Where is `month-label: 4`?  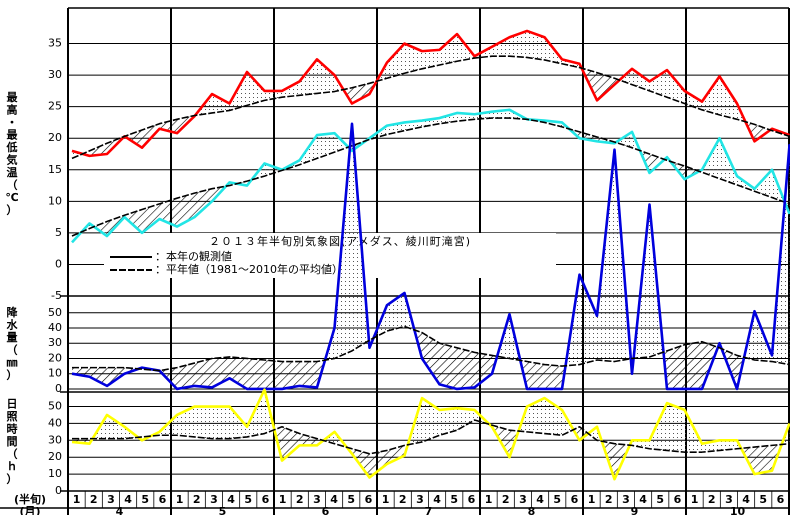
month-label: 4 is located at coordinates (120, 510).